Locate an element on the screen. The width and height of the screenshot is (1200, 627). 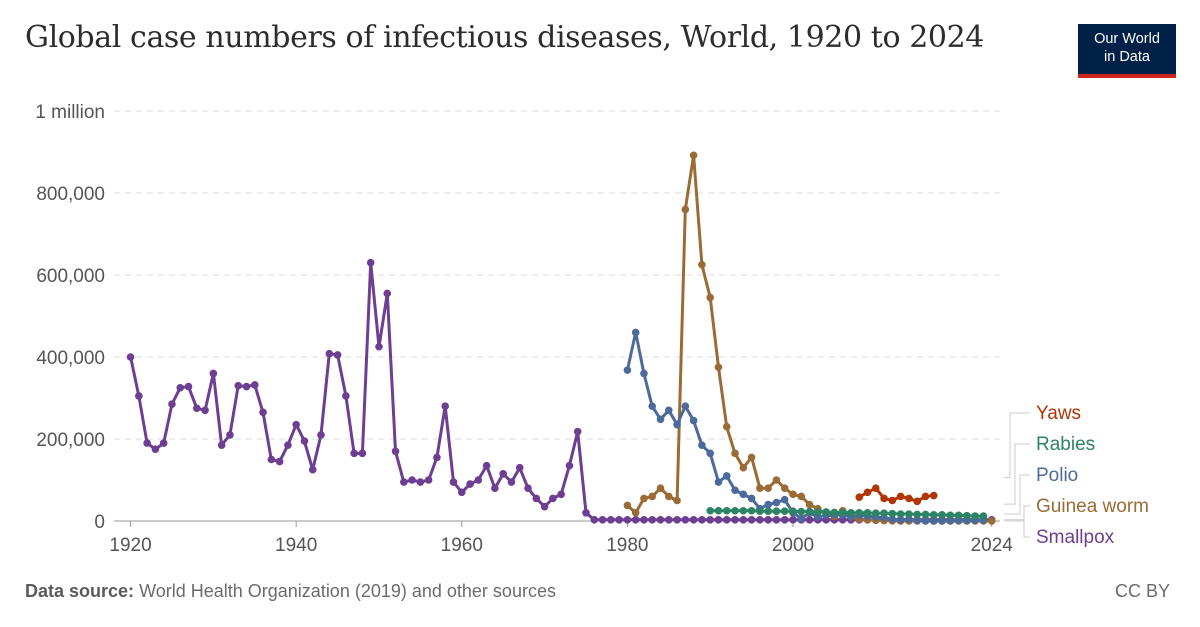
y-tick-label: 800,000 is located at coordinates (70, 194).